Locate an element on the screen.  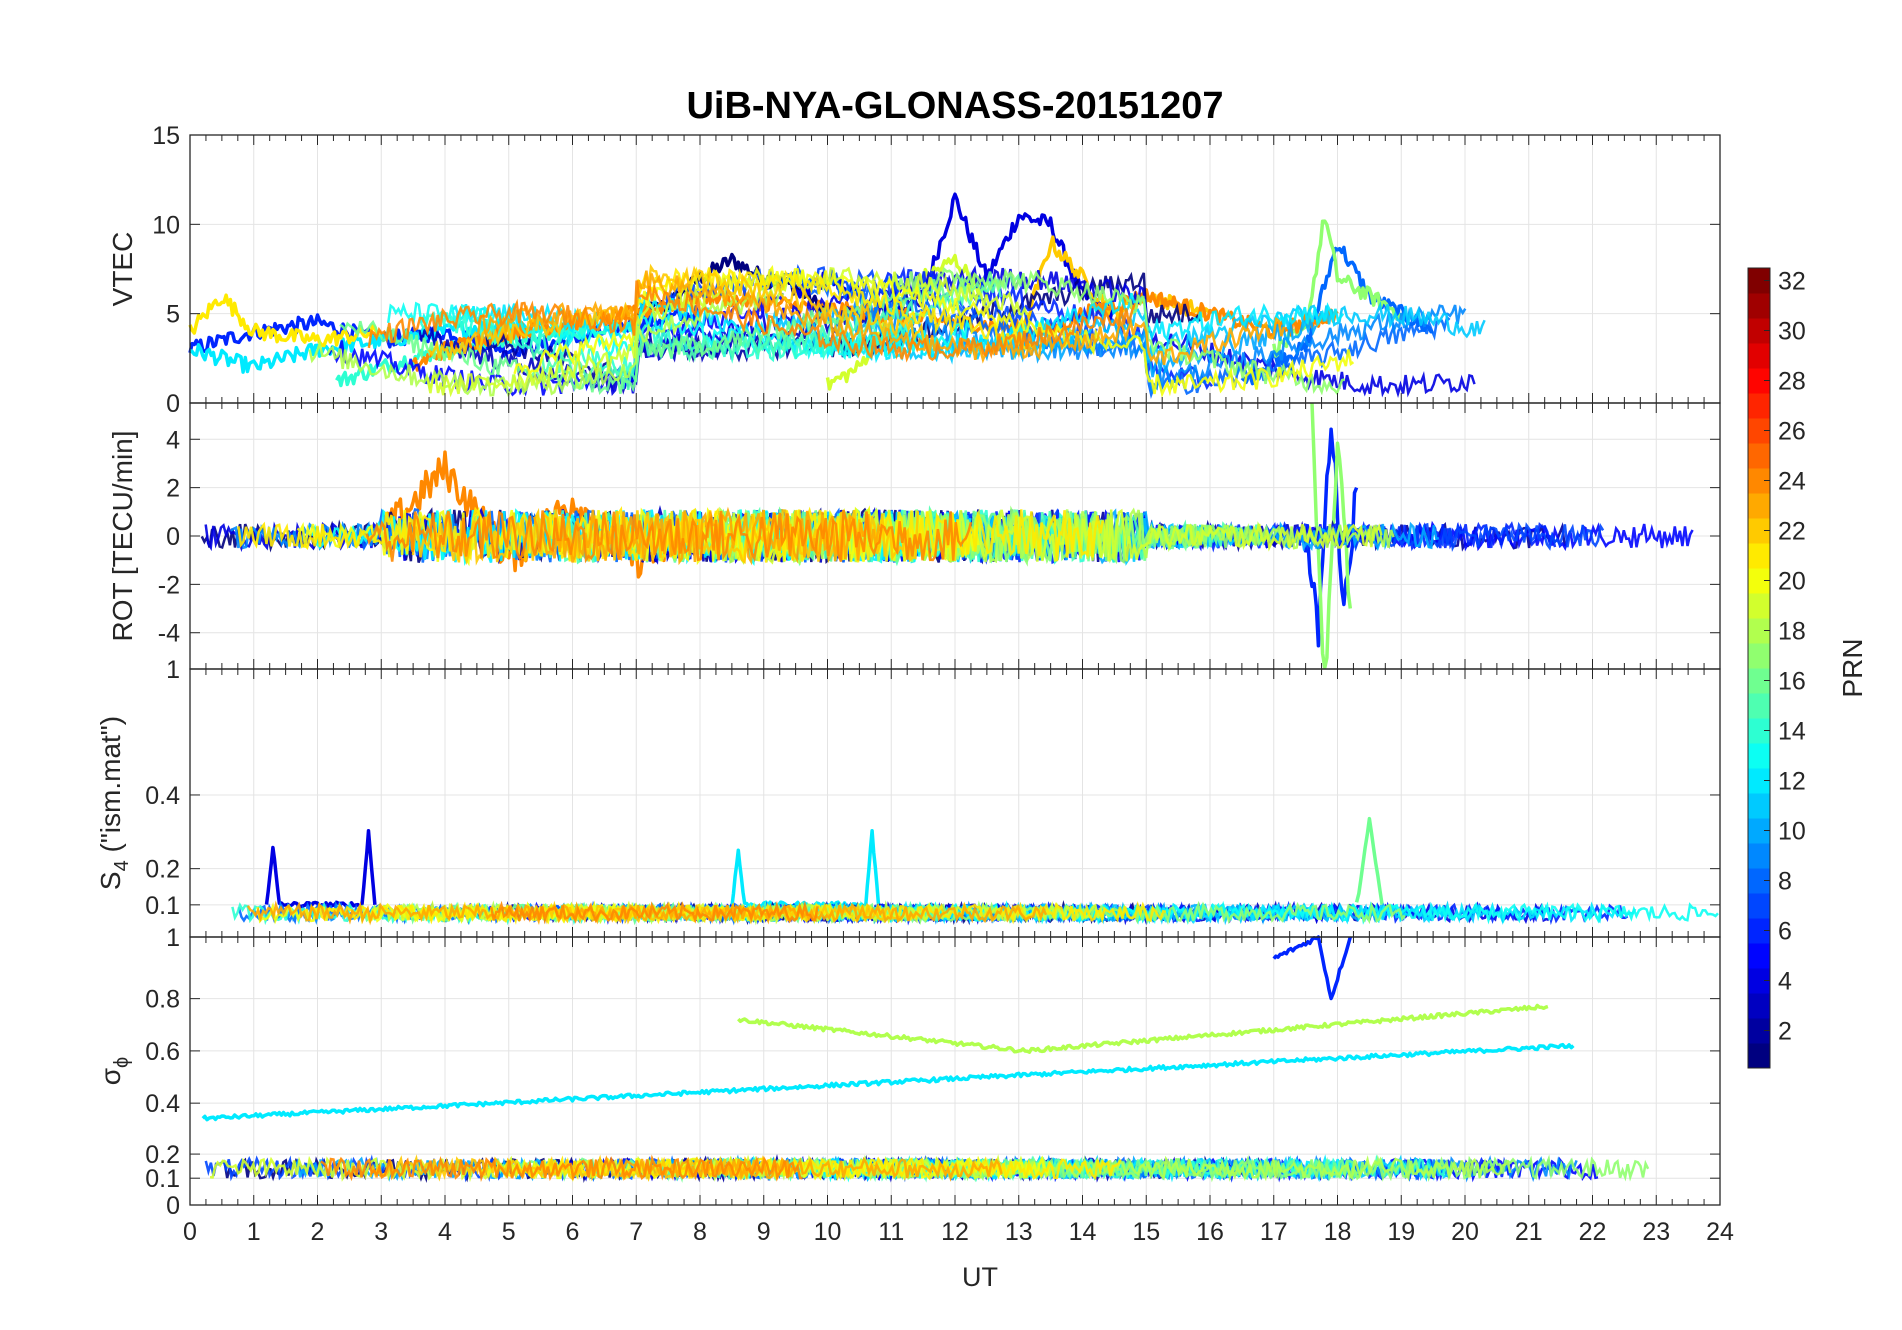
y-axis-label: S4 ("ism.mat") is located at coordinates (114, 803).